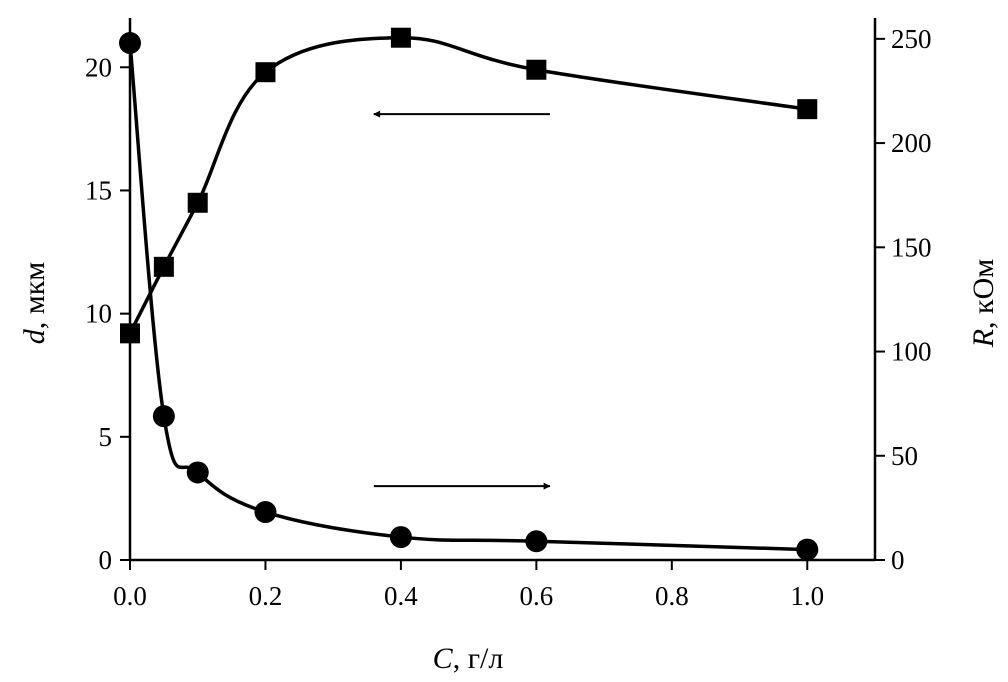 Image resolution: width=1008 pixels, height=682 pixels. I want to click on y-left-tick-label: 15, so click(98, 190).